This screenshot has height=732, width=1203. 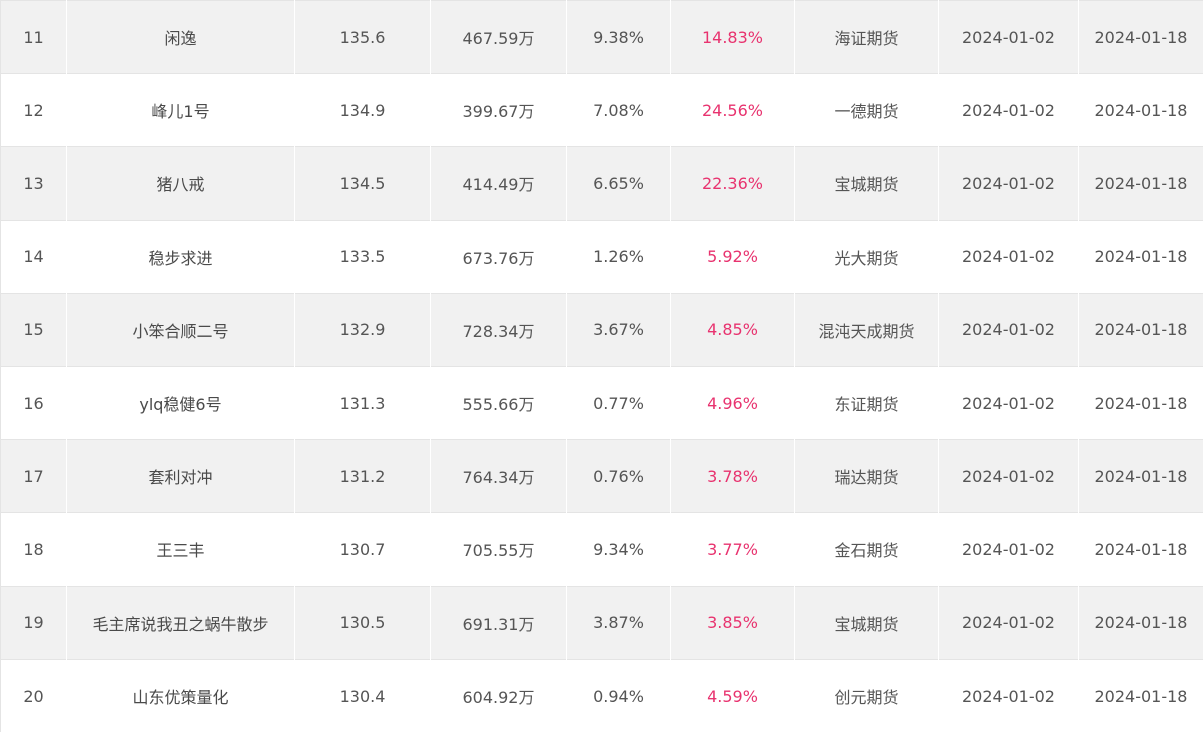 I want to click on highlight-return-cell: 5.92%, so click(x=732, y=256).